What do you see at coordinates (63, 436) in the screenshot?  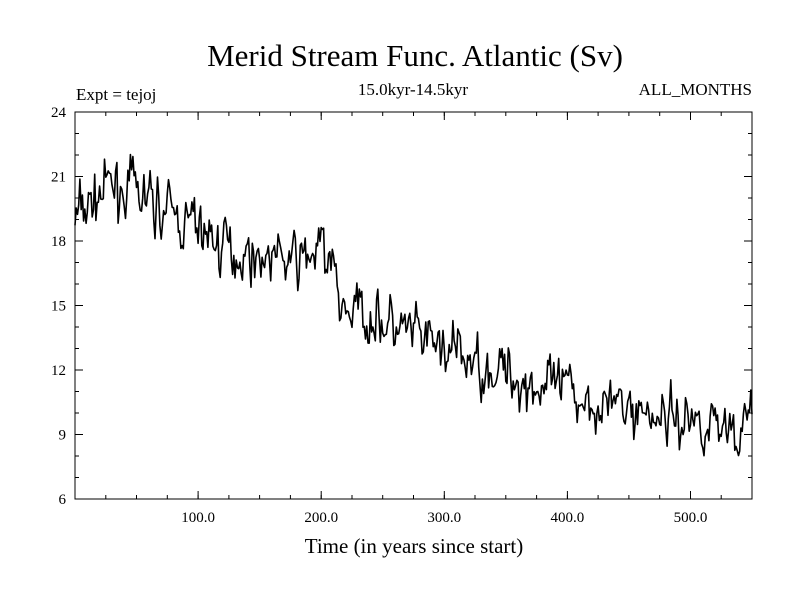 I see `y-tick-label: 9` at bounding box center [63, 436].